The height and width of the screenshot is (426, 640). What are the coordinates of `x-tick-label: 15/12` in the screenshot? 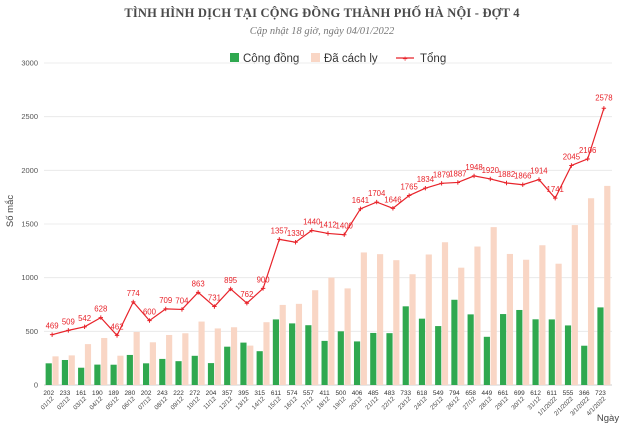 It's located at (275, 403).